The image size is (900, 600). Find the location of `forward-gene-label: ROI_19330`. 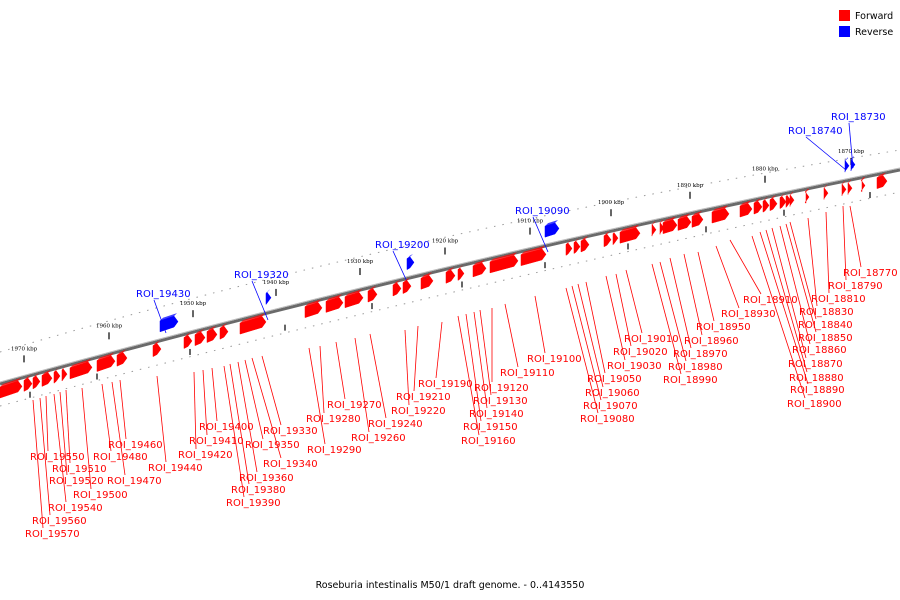

forward-gene-label: ROI_19330 is located at coordinates (290, 431).